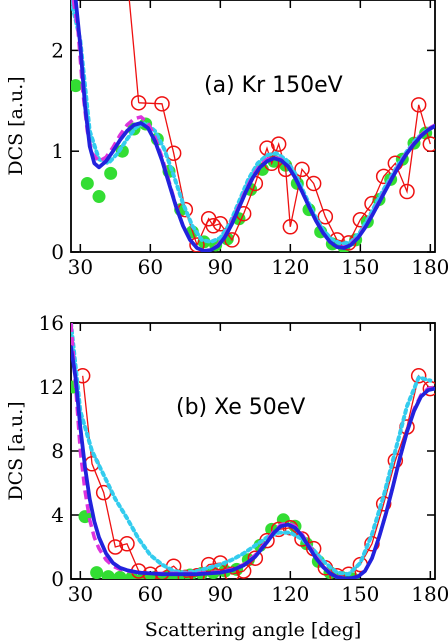 This screenshot has width=448, height=644. I want to click on y-tick-label-b-12: 12, so click(51, 387).